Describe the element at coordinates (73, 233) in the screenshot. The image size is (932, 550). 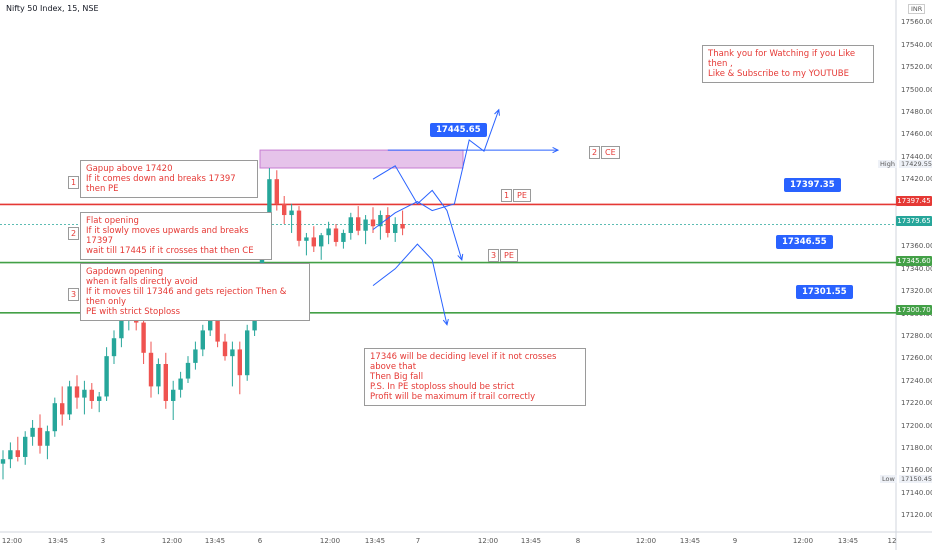
I see `scenario-number-2: 2` at that location.